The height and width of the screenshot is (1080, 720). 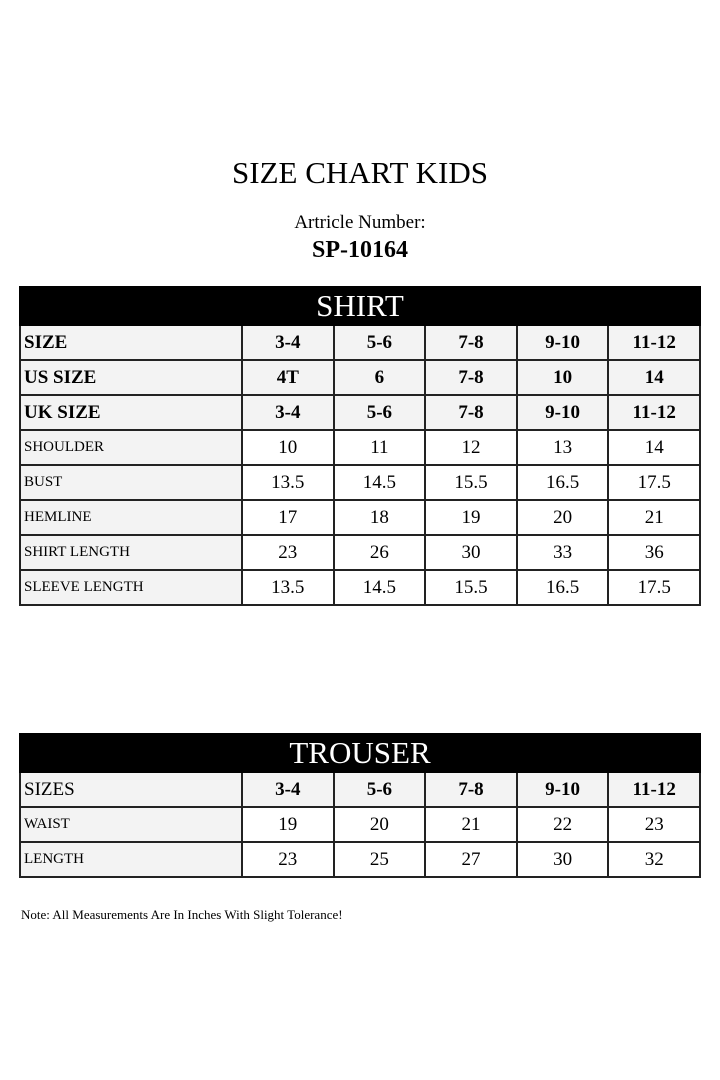 I want to click on article-label: Artricle Number:, so click(x=360, y=222).